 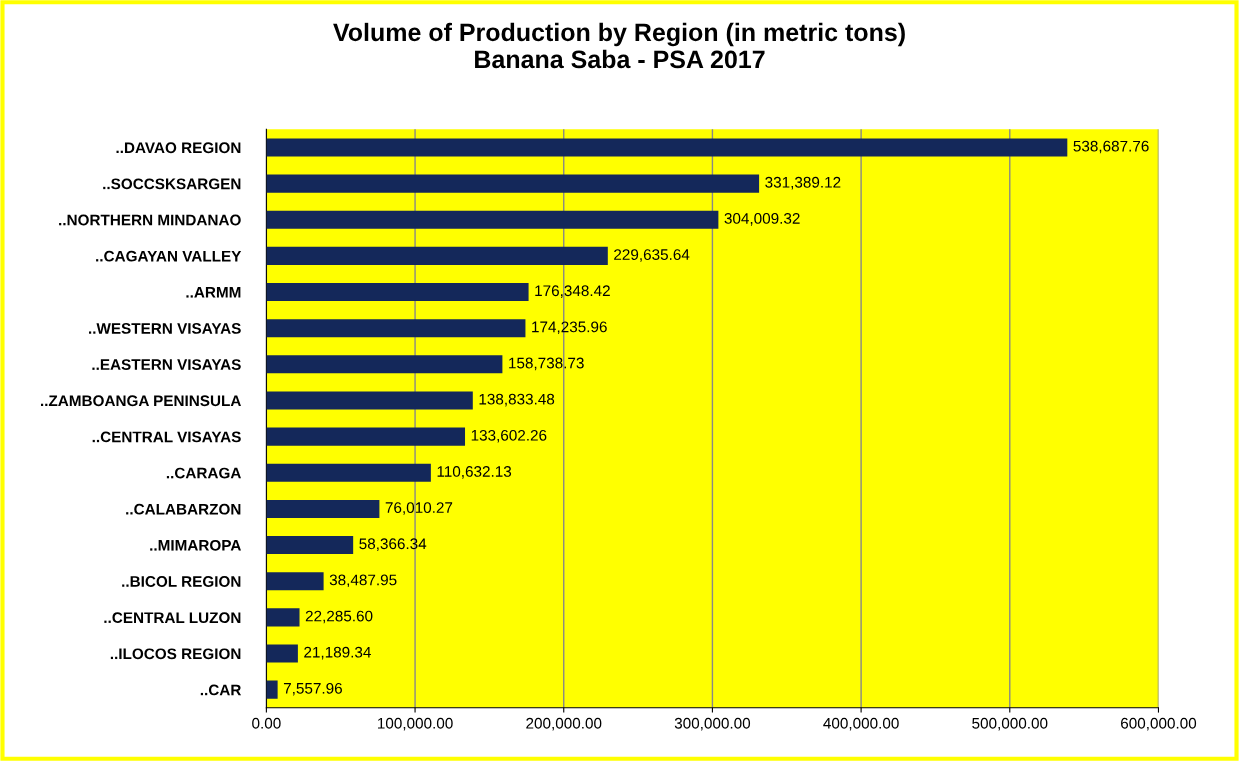 What do you see at coordinates (175, 654) in the screenshot?
I see `y-tick-label: ..ILOCOS REGION` at bounding box center [175, 654].